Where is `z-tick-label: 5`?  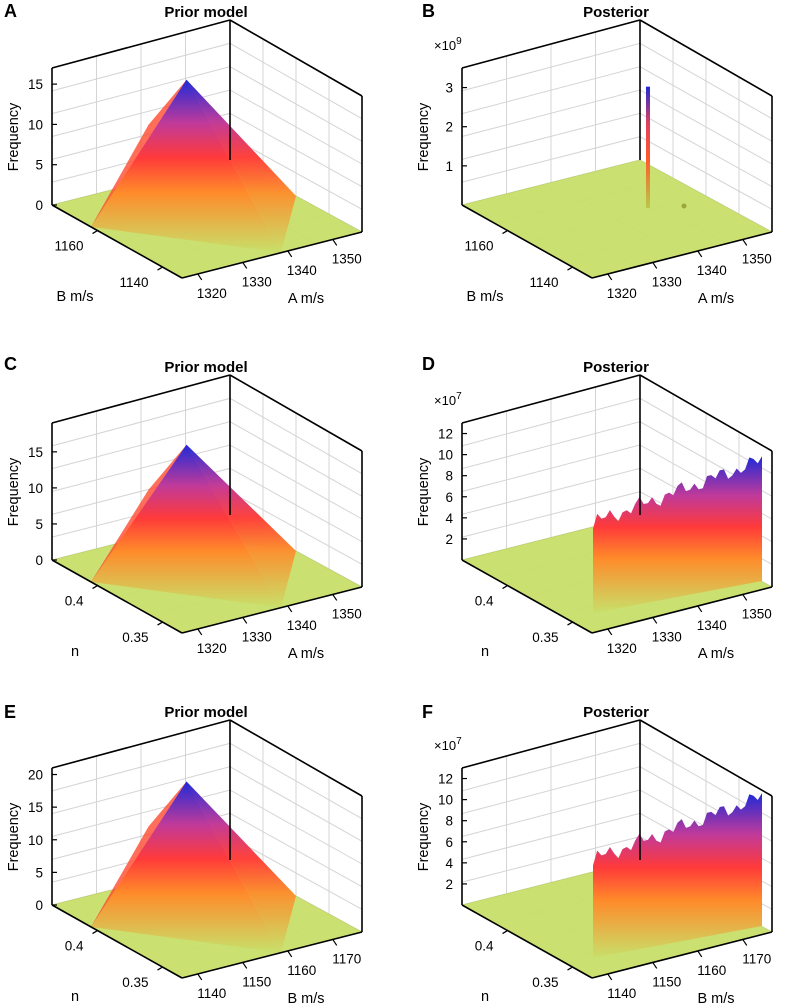 z-tick-label: 5 is located at coordinates (39, 872).